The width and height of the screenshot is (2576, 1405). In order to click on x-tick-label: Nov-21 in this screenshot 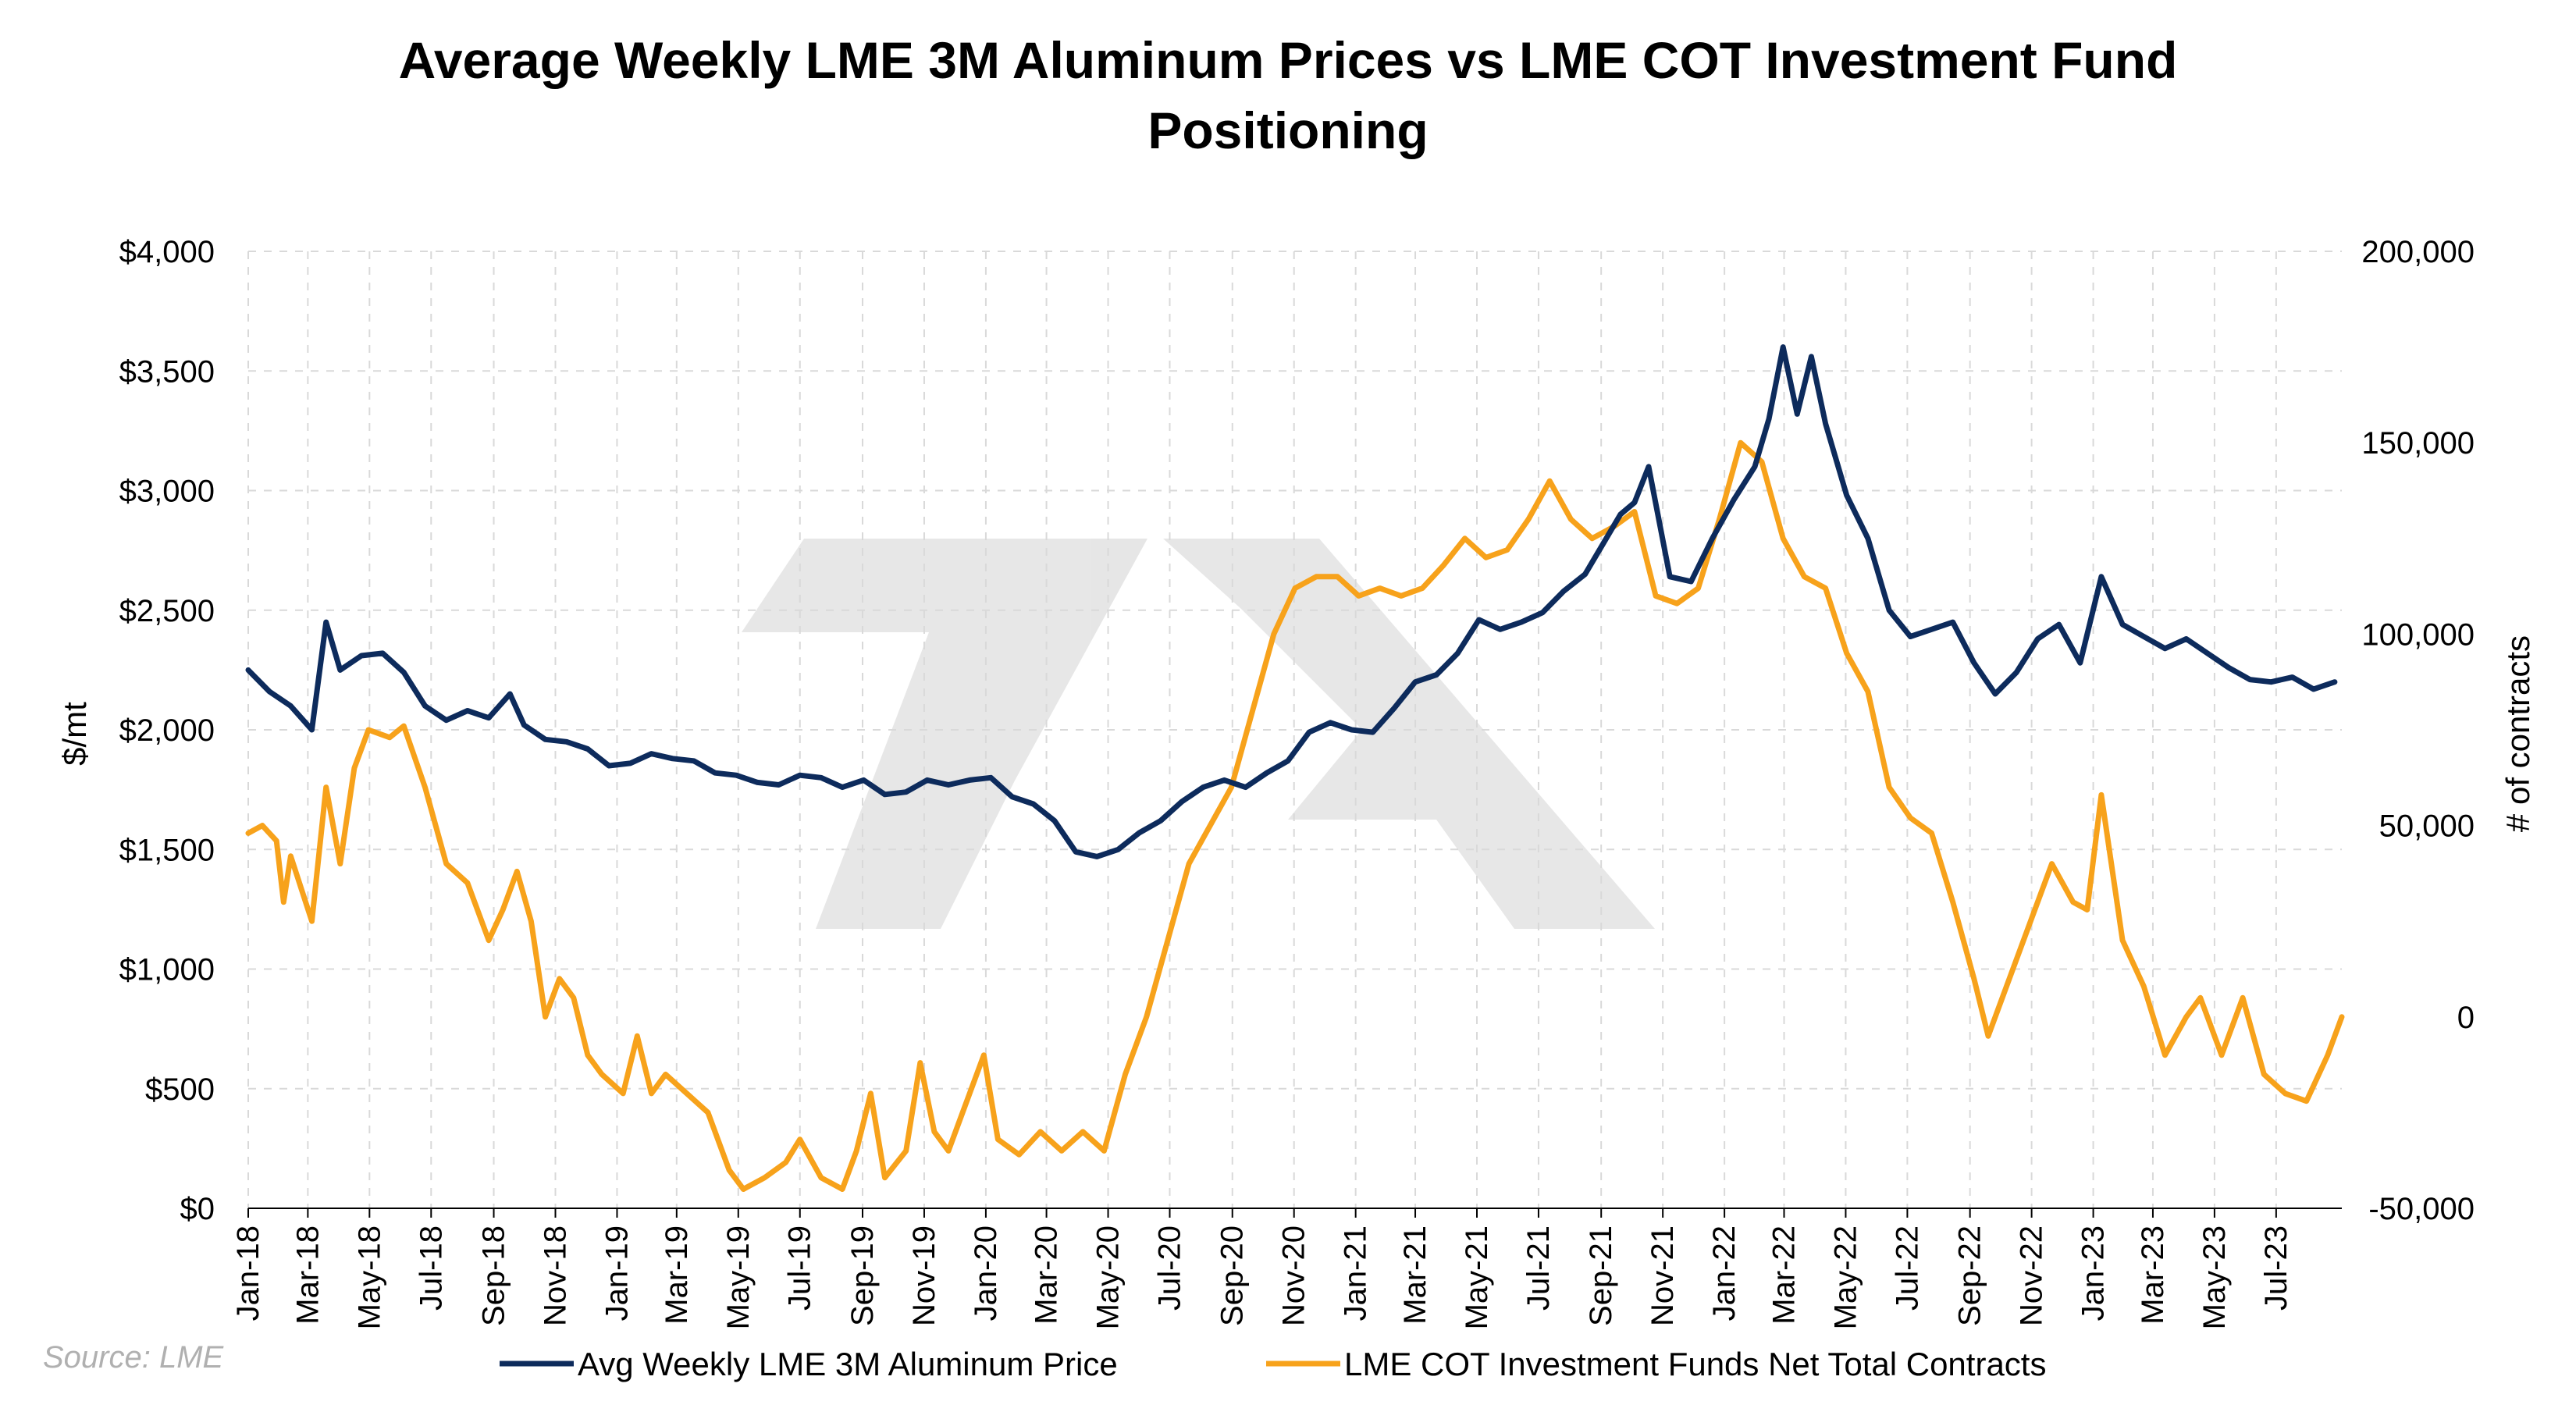, I will do `click(1663, 1276)`.